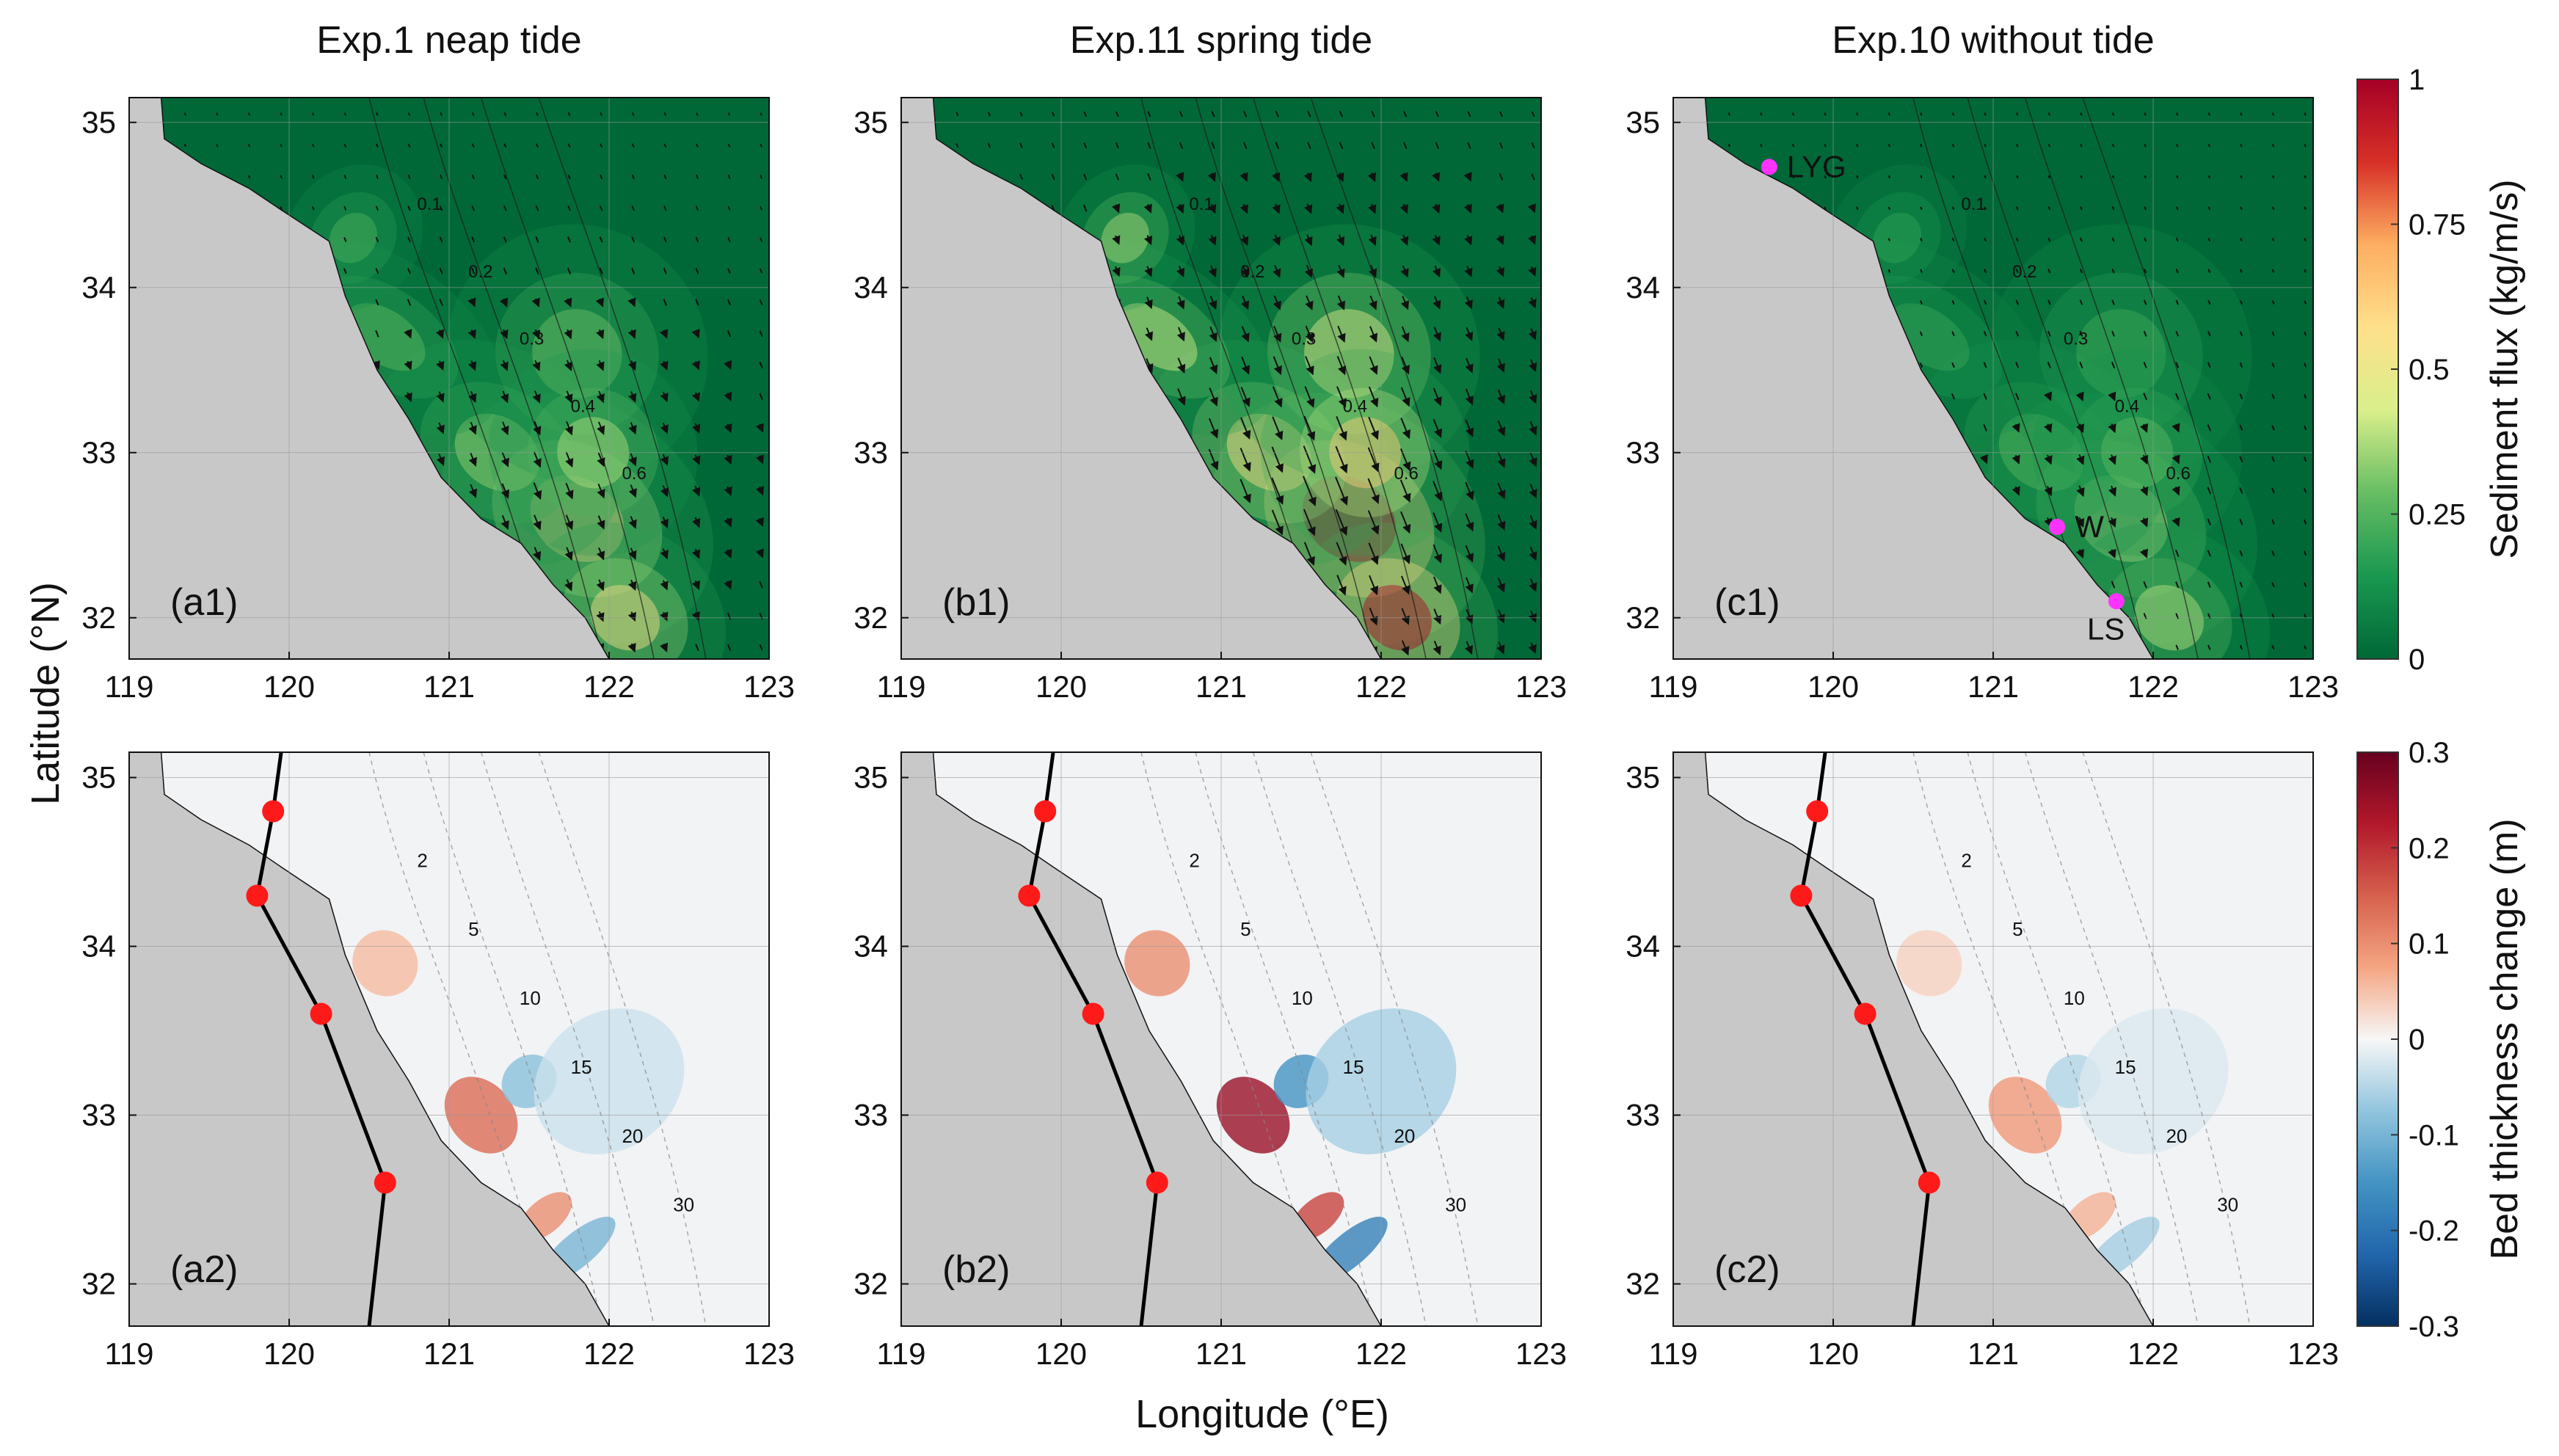 The height and width of the screenshot is (1456, 2559). I want to click on panel-title: Exp.10 without tide, so click(1993, 40).